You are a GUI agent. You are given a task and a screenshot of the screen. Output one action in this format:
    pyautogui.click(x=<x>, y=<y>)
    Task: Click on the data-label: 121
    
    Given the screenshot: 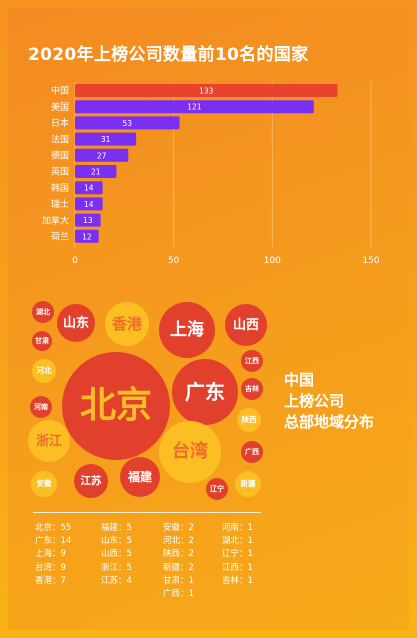 What is the action you would take?
    pyautogui.click(x=194, y=107)
    